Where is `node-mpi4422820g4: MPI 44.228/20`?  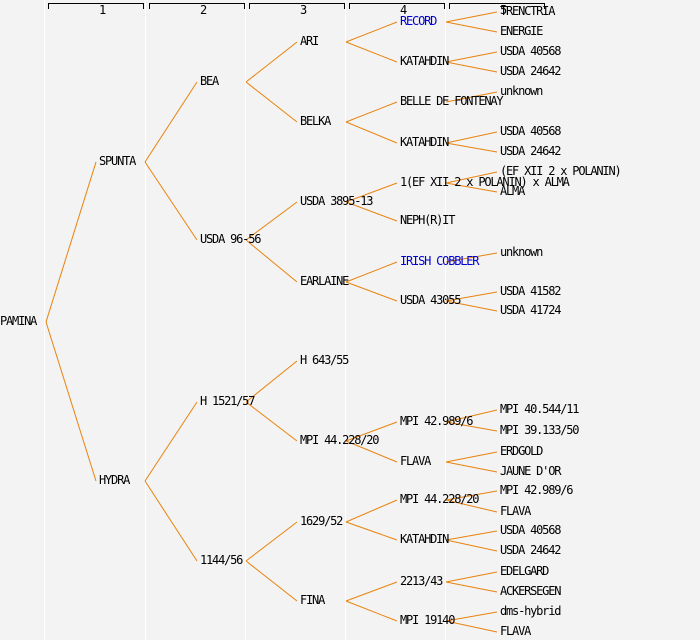
node-mpi4422820g4: MPI 44.228/20 is located at coordinates (440, 499).